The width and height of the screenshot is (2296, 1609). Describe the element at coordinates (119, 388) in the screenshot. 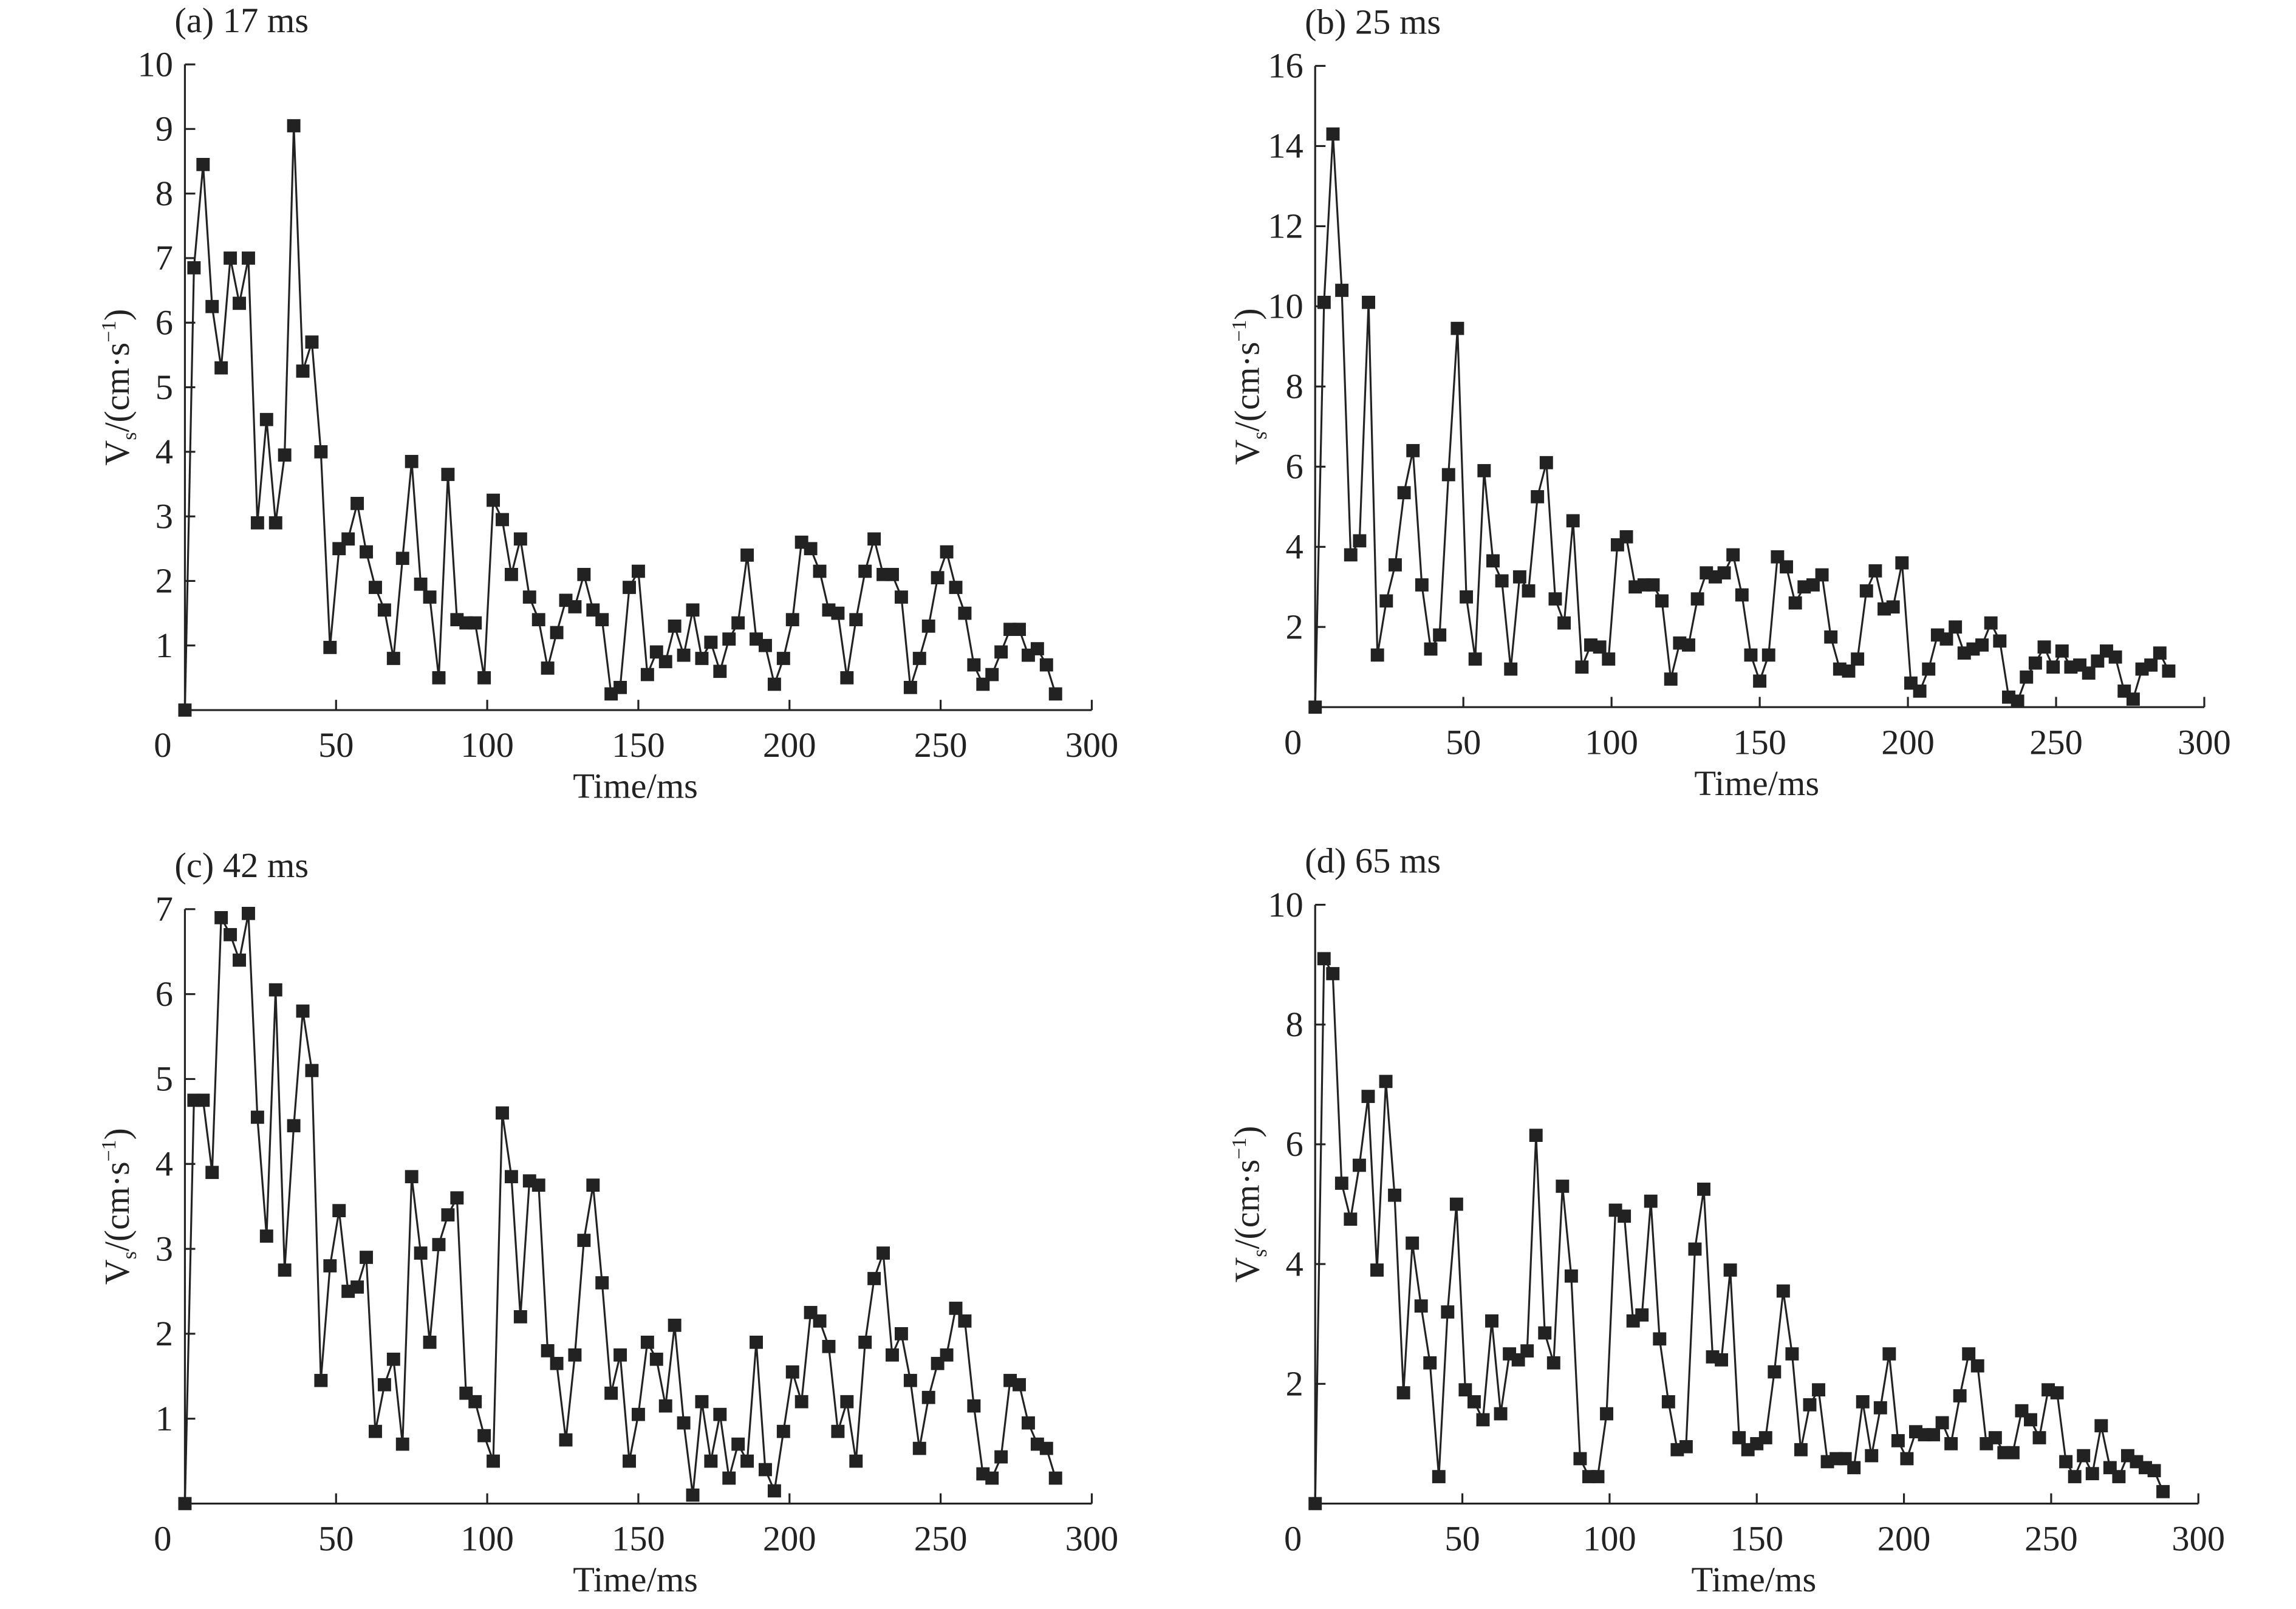

I see `y-axis-label: Vs/(cm·s−1)` at that location.